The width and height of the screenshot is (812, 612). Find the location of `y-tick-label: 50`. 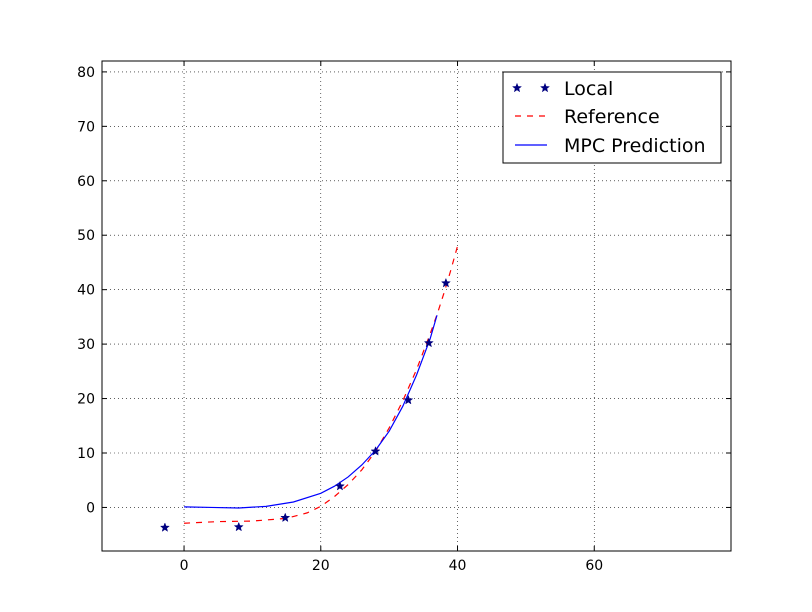

y-tick-label: 50 is located at coordinates (86, 236).